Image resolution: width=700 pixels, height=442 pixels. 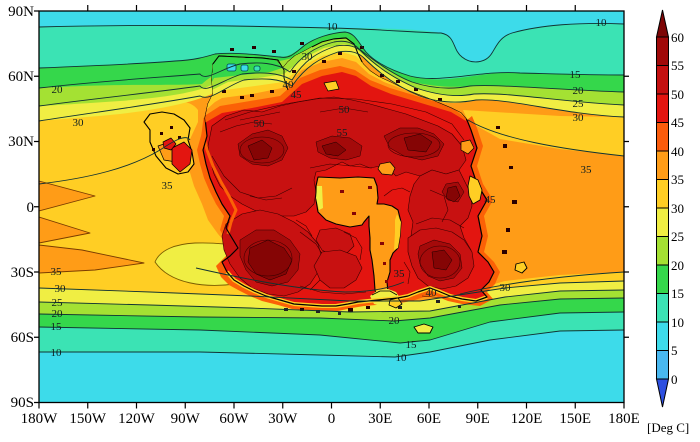 What do you see at coordinates (677, 37) in the screenshot?
I see `svg-text: 60` at bounding box center [677, 37].